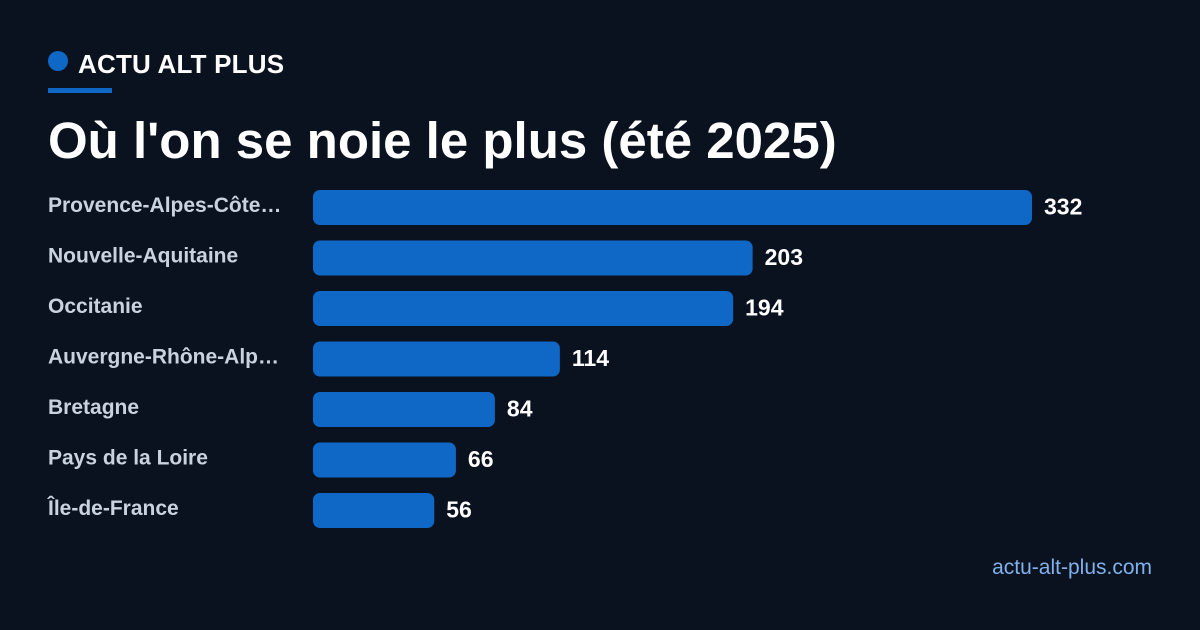 This screenshot has height=630, width=1200. I want to click on value-label: 114, so click(590, 358).